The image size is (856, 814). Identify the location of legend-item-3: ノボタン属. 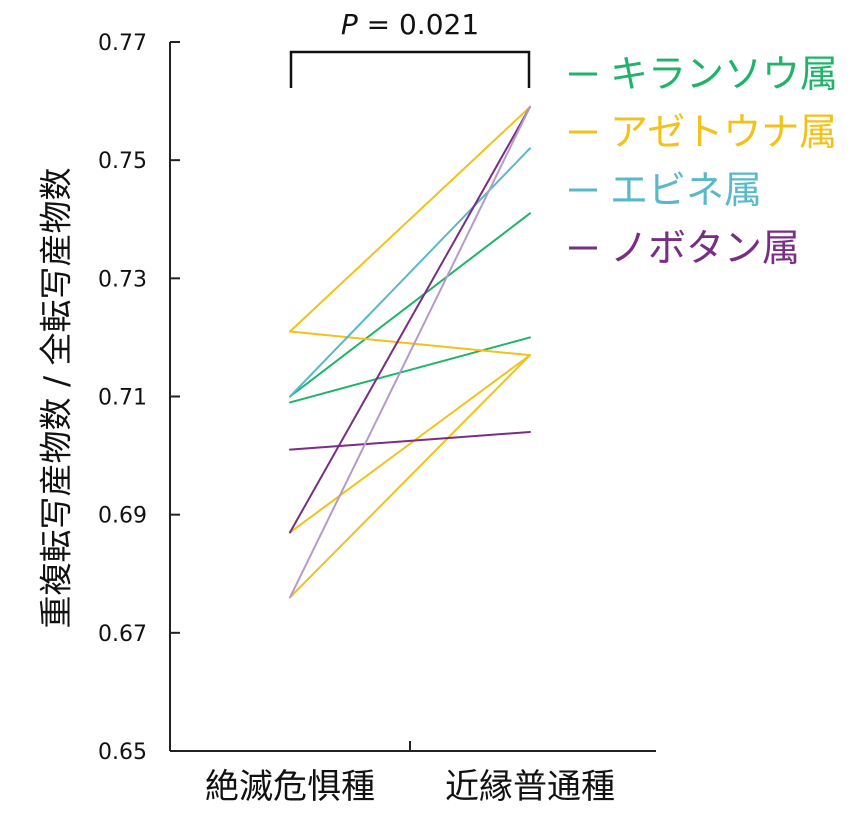
(684, 248).